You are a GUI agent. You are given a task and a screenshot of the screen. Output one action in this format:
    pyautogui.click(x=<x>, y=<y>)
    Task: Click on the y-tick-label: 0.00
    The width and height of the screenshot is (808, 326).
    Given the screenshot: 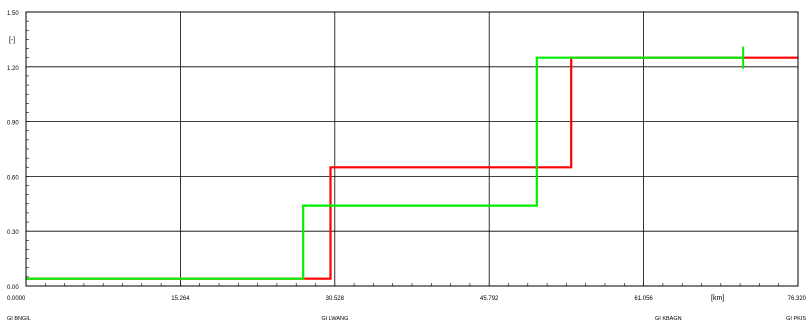 What is the action you would take?
    pyautogui.click(x=13, y=288)
    